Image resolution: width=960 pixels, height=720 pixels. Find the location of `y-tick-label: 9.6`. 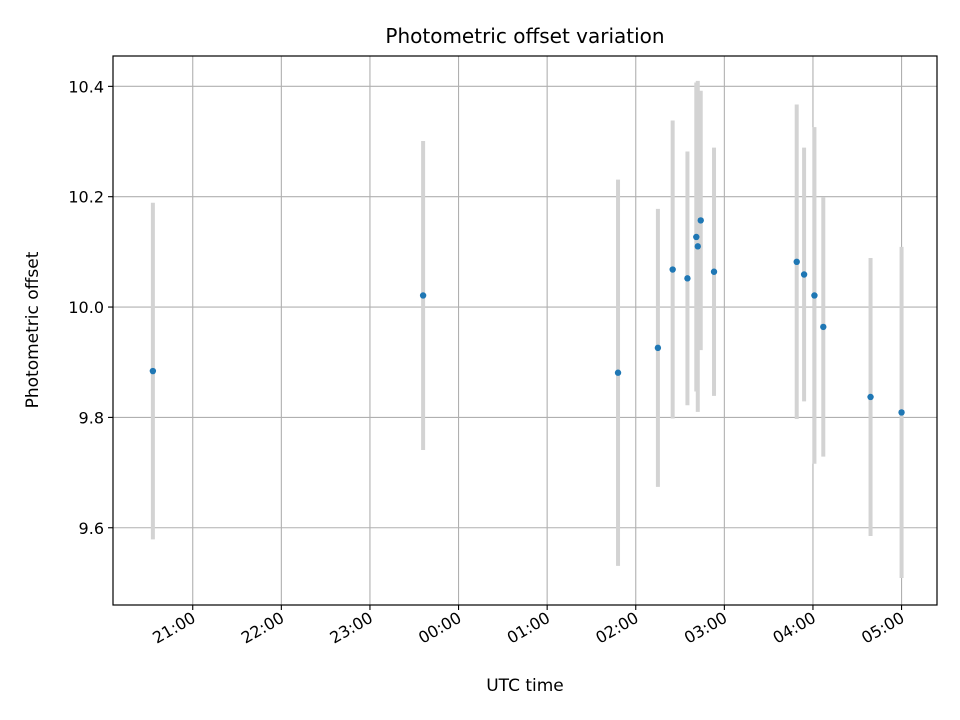

y-tick-label: 9.6 is located at coordinates (91, 528).